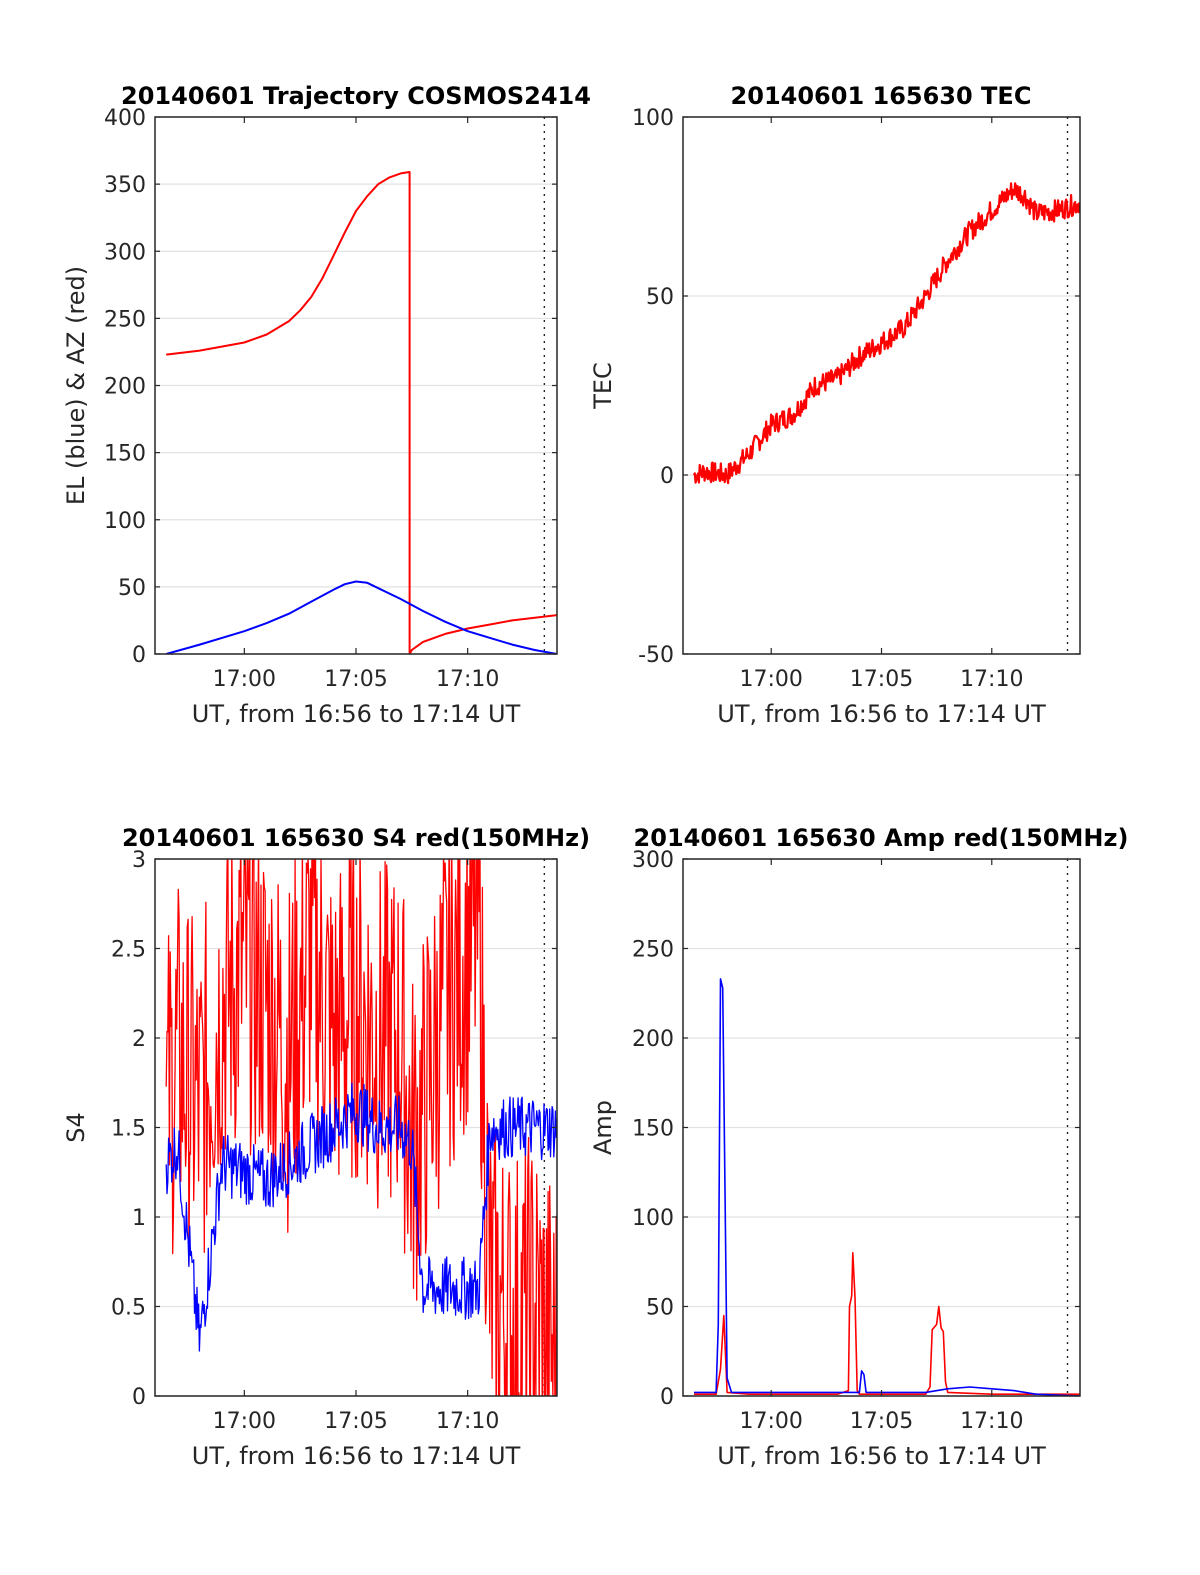 This screenshot has height=1575, width=1200. Describe the element at coordinates (603, 1127) in the screenshot. I see `y-axis-label: Amp` at that location.